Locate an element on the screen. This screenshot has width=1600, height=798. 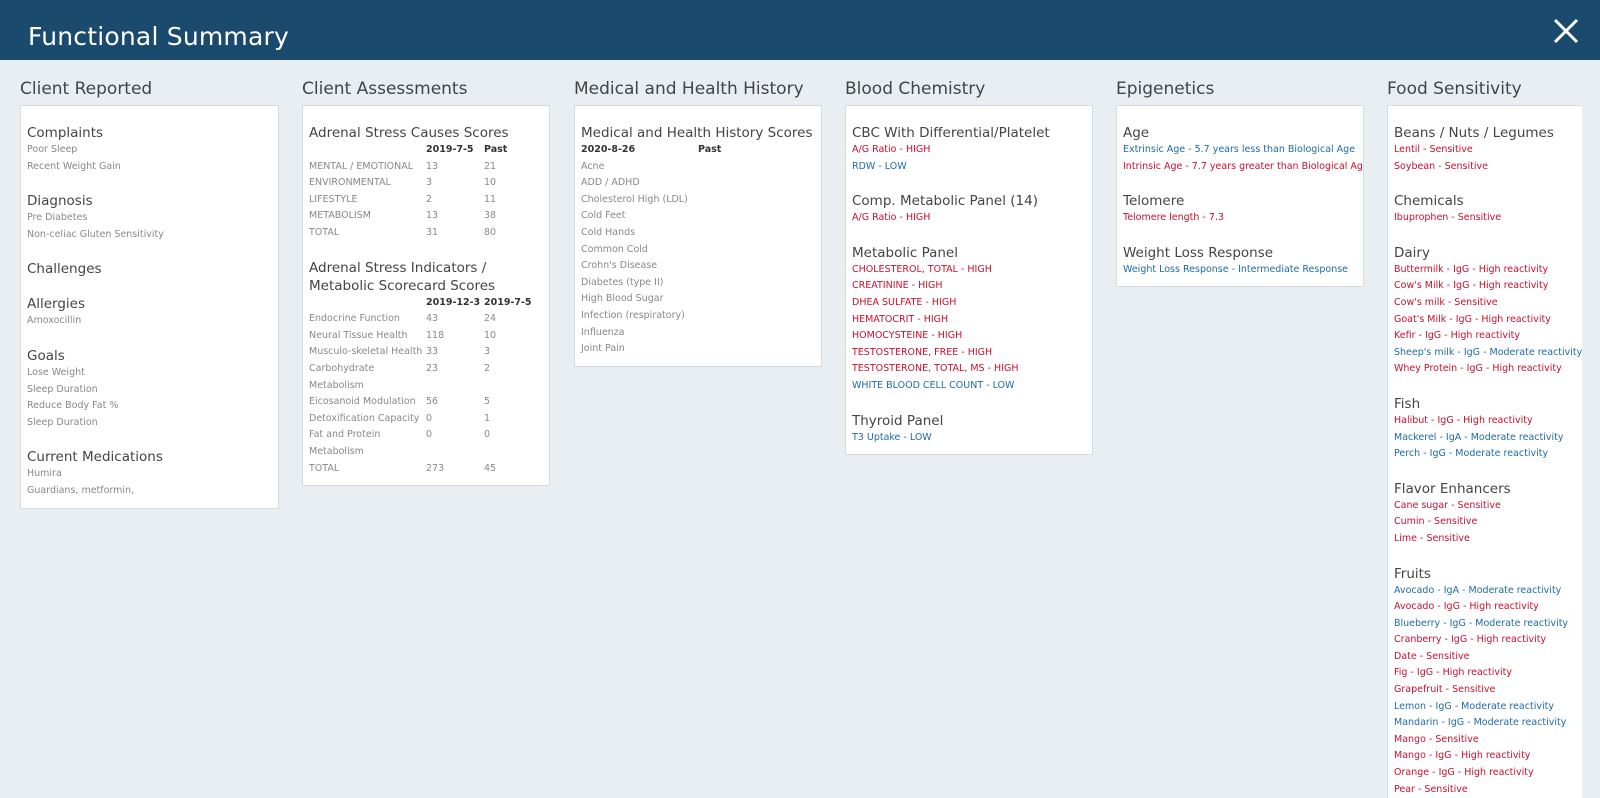
table-cell: 3 is located at coordinates (429, 183).